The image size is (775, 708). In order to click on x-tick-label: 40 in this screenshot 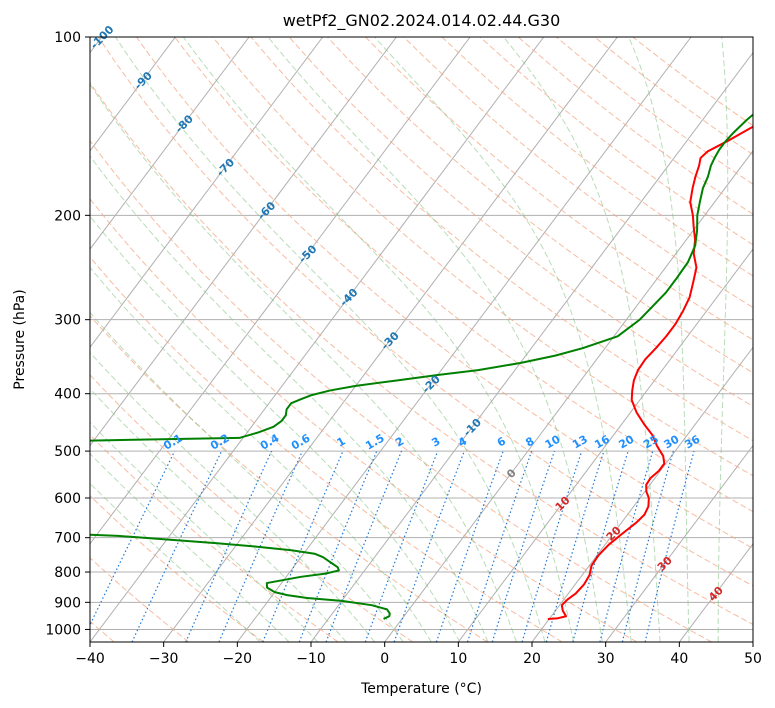, I will do `click(679, 659)`.